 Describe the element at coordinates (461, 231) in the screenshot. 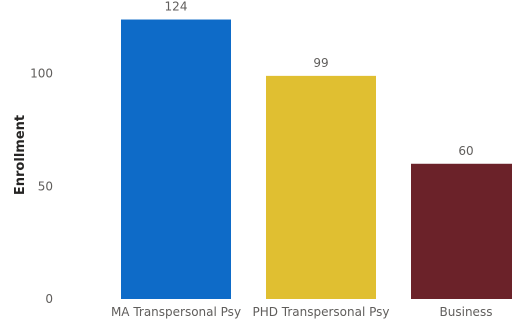

I see `bar-business` at that location.